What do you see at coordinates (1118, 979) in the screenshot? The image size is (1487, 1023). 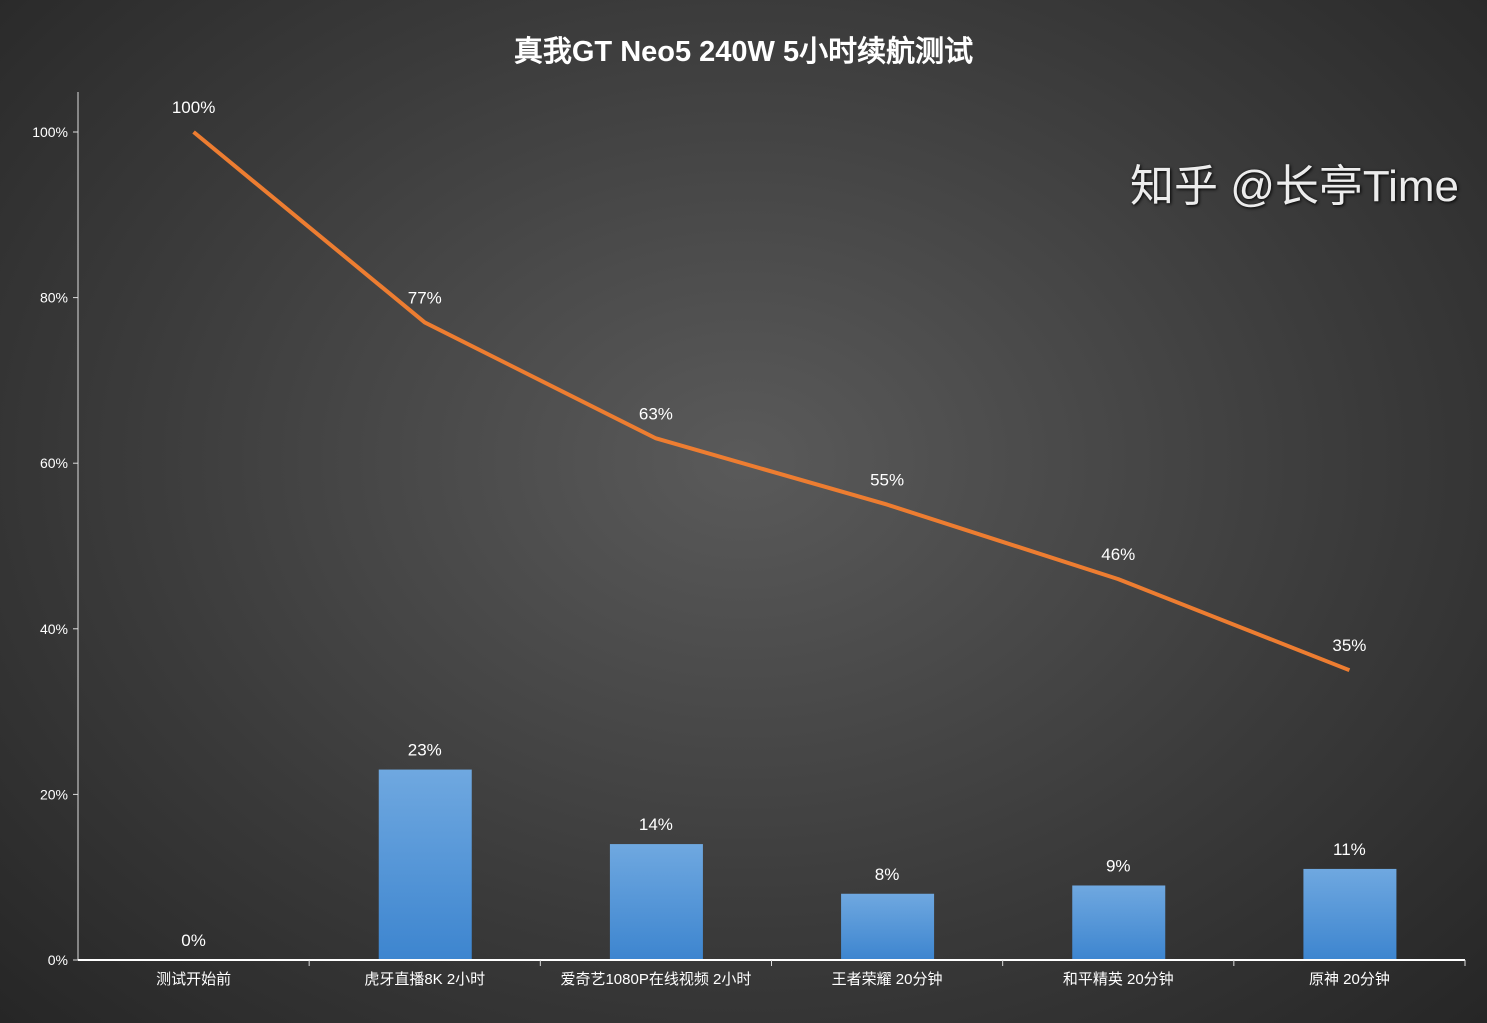 I see `x-tick-label: 和平精英 20分钟` at bounding box center [1118, 979].